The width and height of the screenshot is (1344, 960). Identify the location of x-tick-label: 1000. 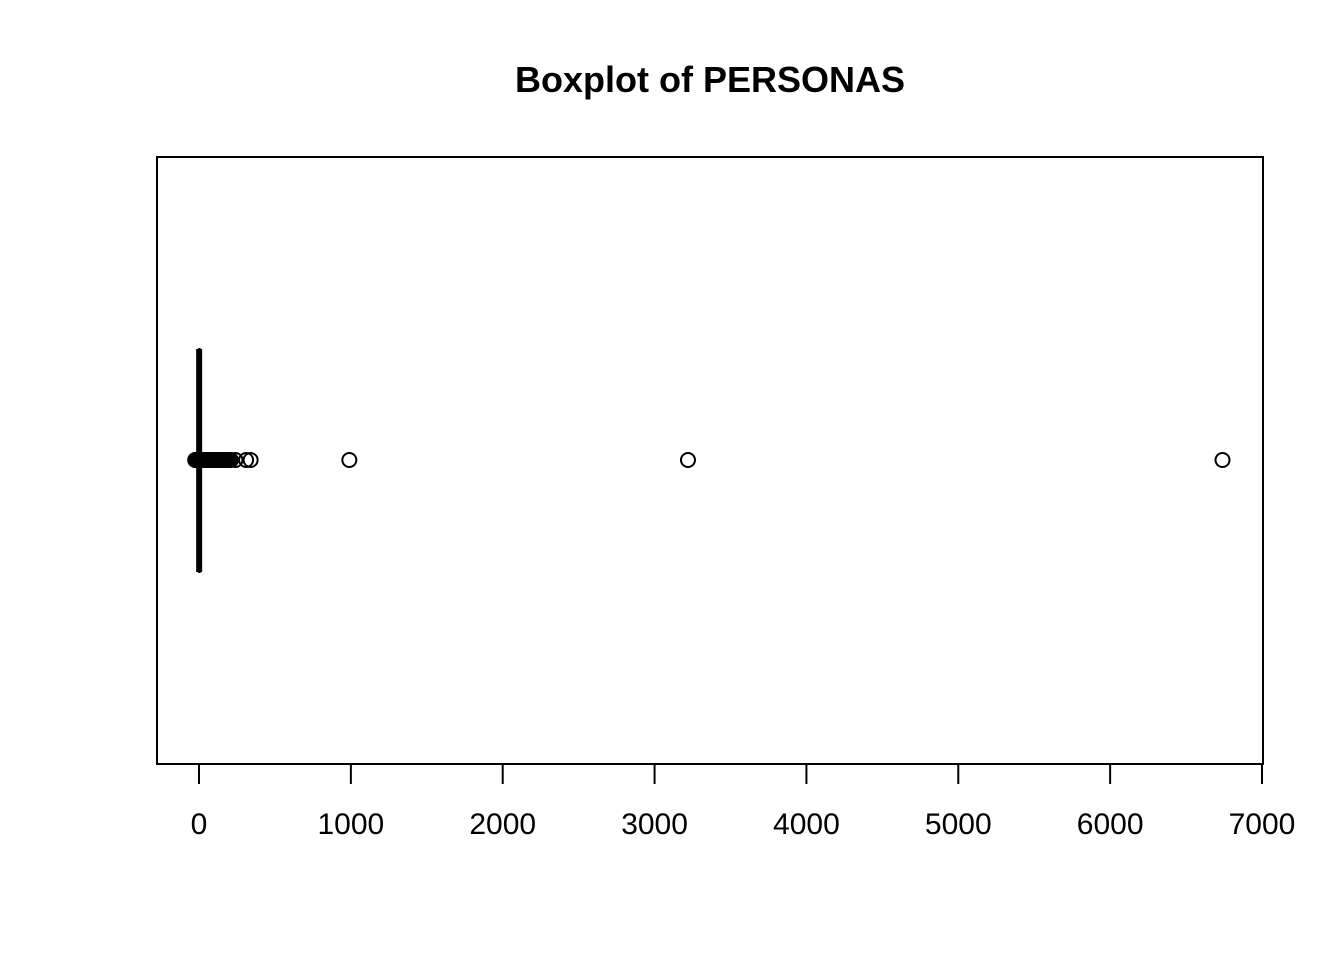
(350, 824).